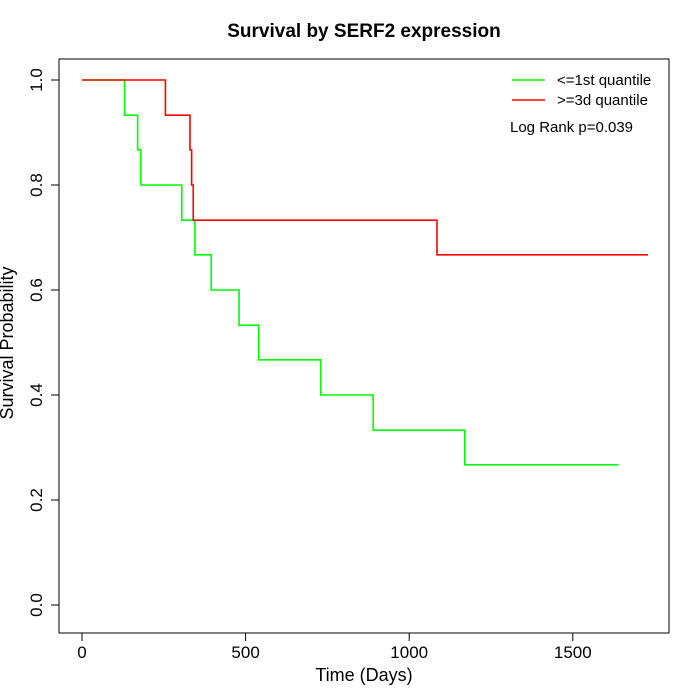  Describe the element at coordinates (36, 500) in the screenshot. I see `y-tick-label: 0.2` at that location.